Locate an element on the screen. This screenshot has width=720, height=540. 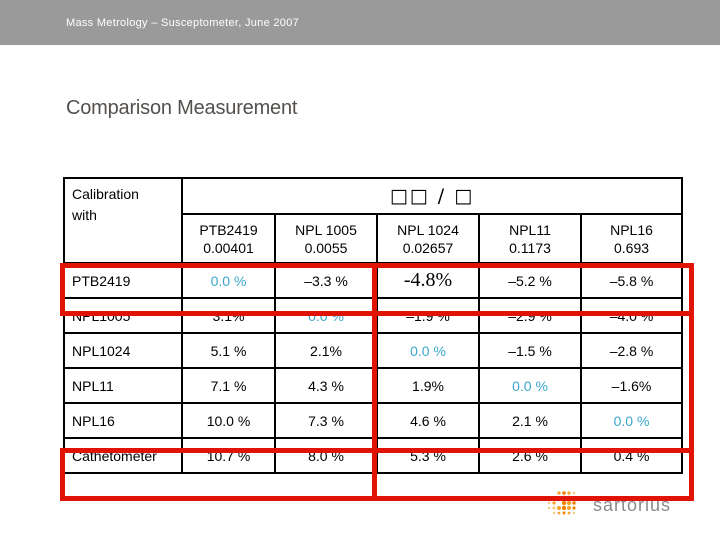
value-cell: –5.2 % is located at coordinates (530, 280).